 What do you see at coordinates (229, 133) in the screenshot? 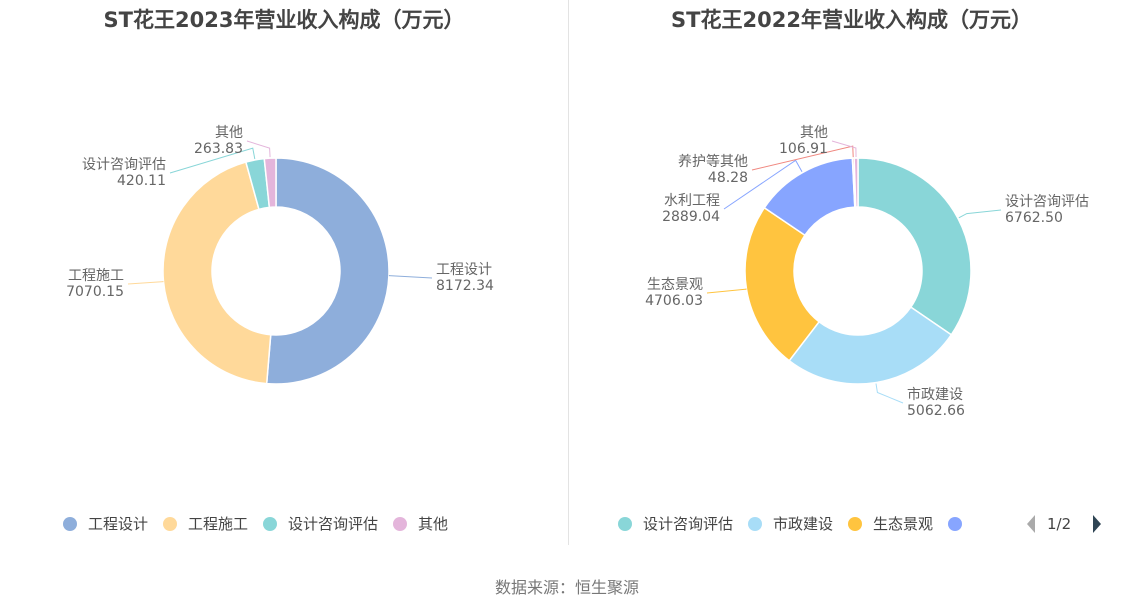
I see `slice-label-name-4: 其他` at bounding box center [229, 133].